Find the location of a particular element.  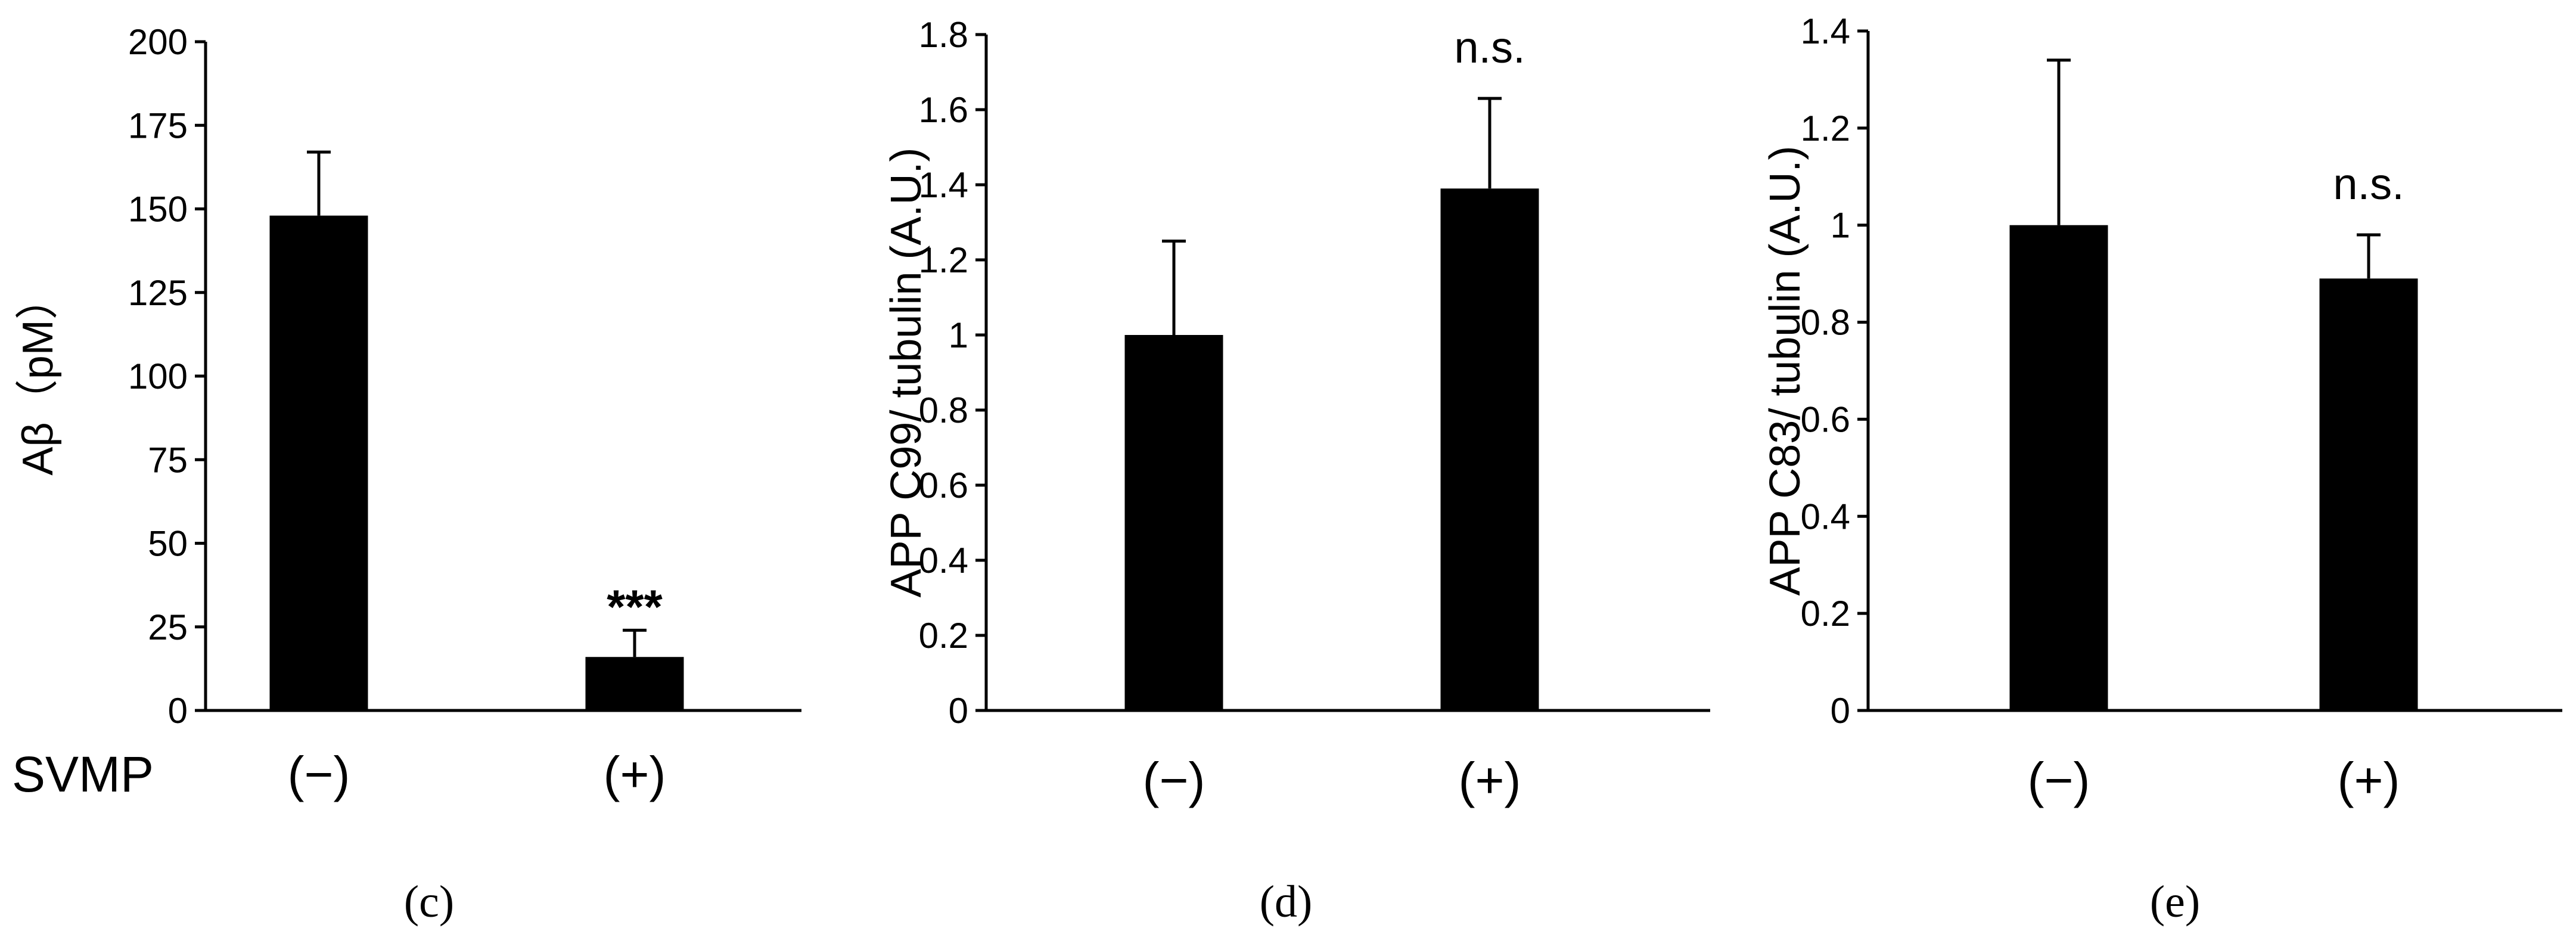

panel-label: (e) is located at coordinates (2175, 902).